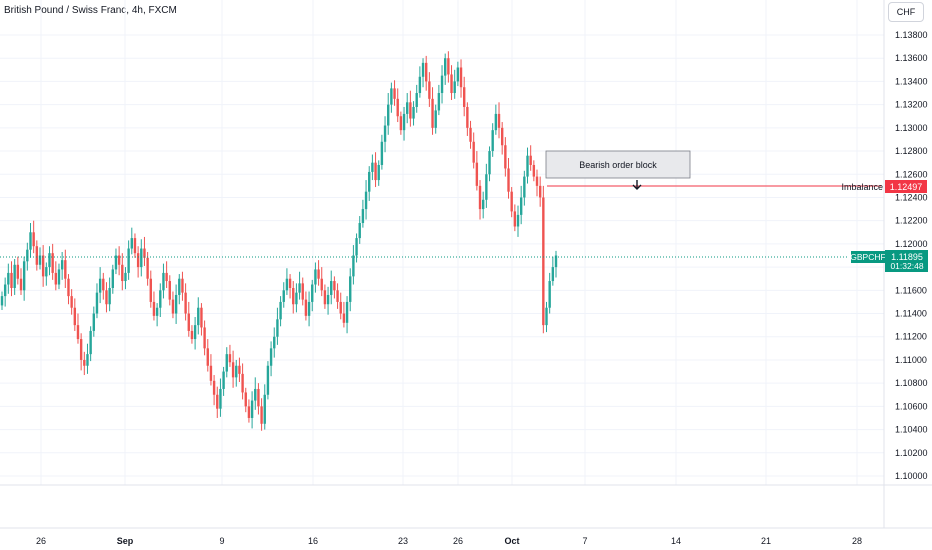 The width and height of the screenshot is (932, 550). What do you see at coordinates (906, 12) in the screenshot?
I see `currency-button: CHF` at bounding box center [906, 12].